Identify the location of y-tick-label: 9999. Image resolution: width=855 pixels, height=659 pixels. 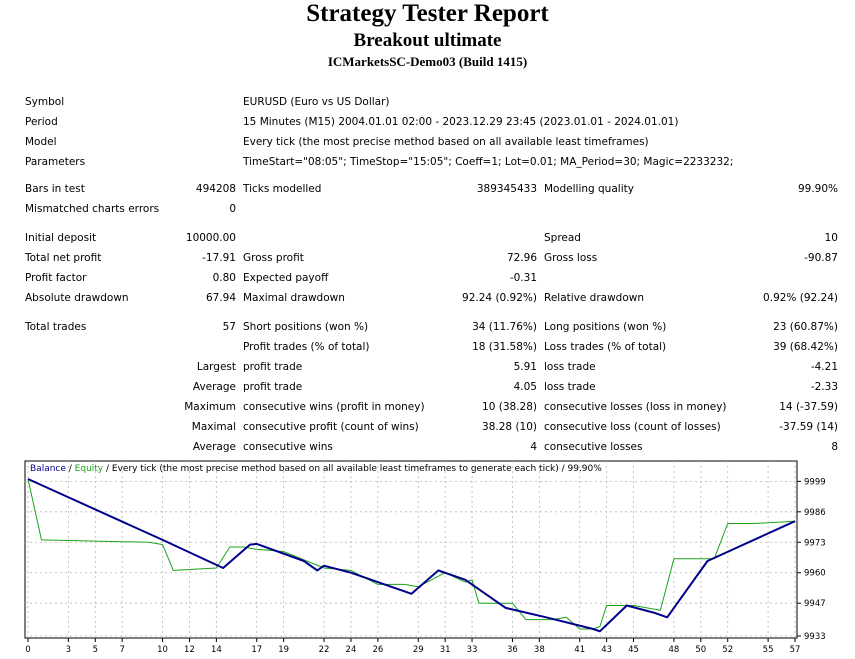
(815, 482).